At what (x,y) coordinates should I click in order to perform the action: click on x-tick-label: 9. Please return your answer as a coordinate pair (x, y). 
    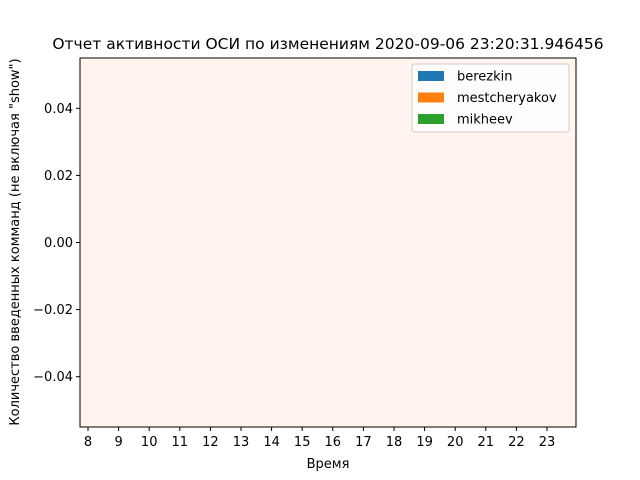
    Looking at the image, I should click on (118, 442).